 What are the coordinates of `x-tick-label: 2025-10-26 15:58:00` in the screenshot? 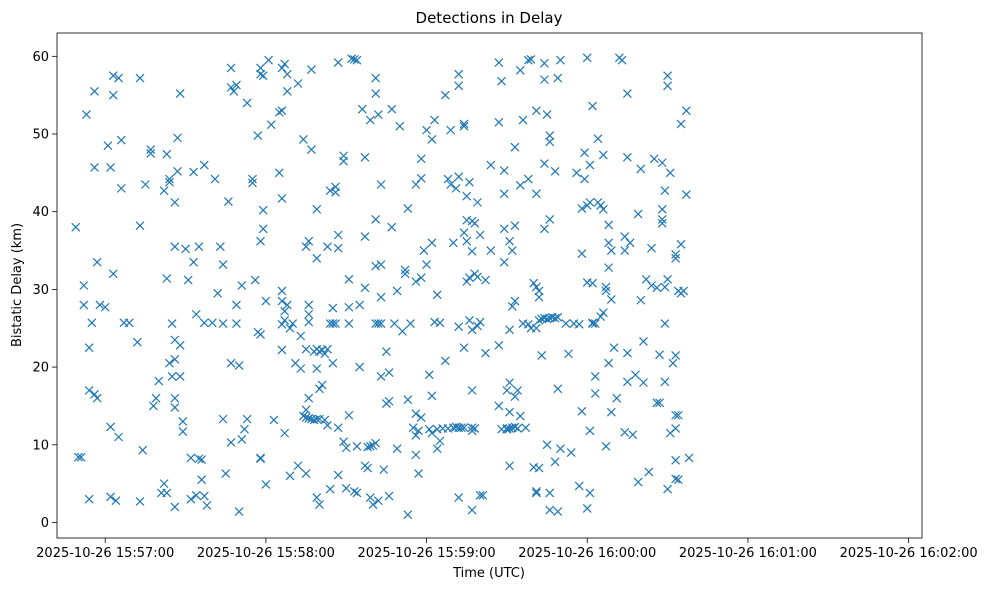 It's located at (266, 553).